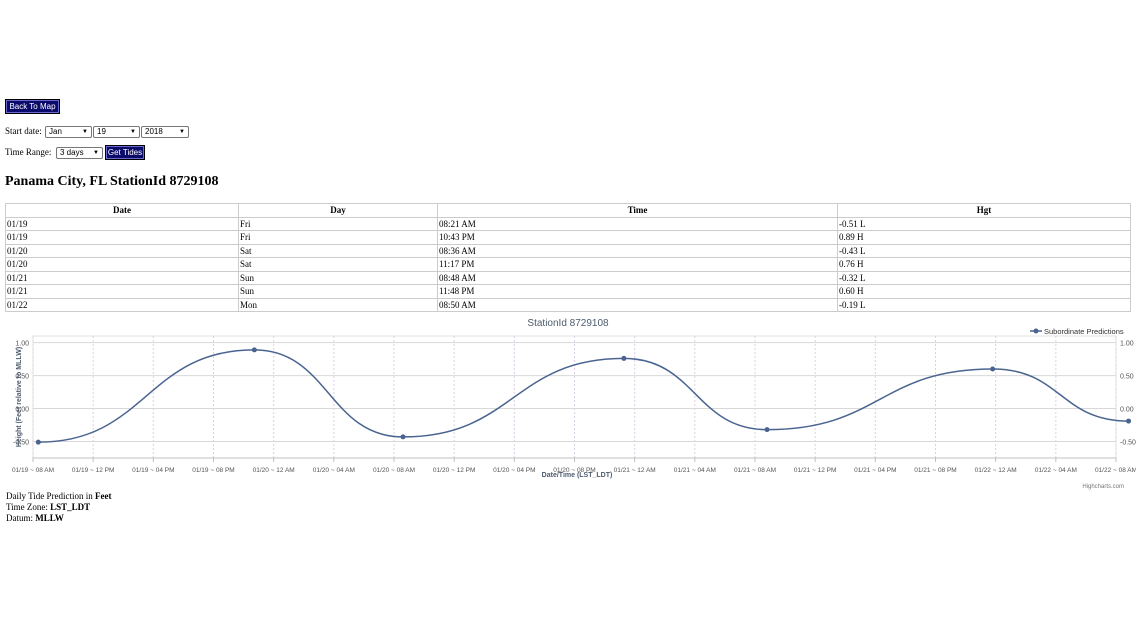  What do you see at coordinates (1127, 344) in the screenshot?
I see `y-tick-label-right: 1.00` at bounding box center [1127, 344].